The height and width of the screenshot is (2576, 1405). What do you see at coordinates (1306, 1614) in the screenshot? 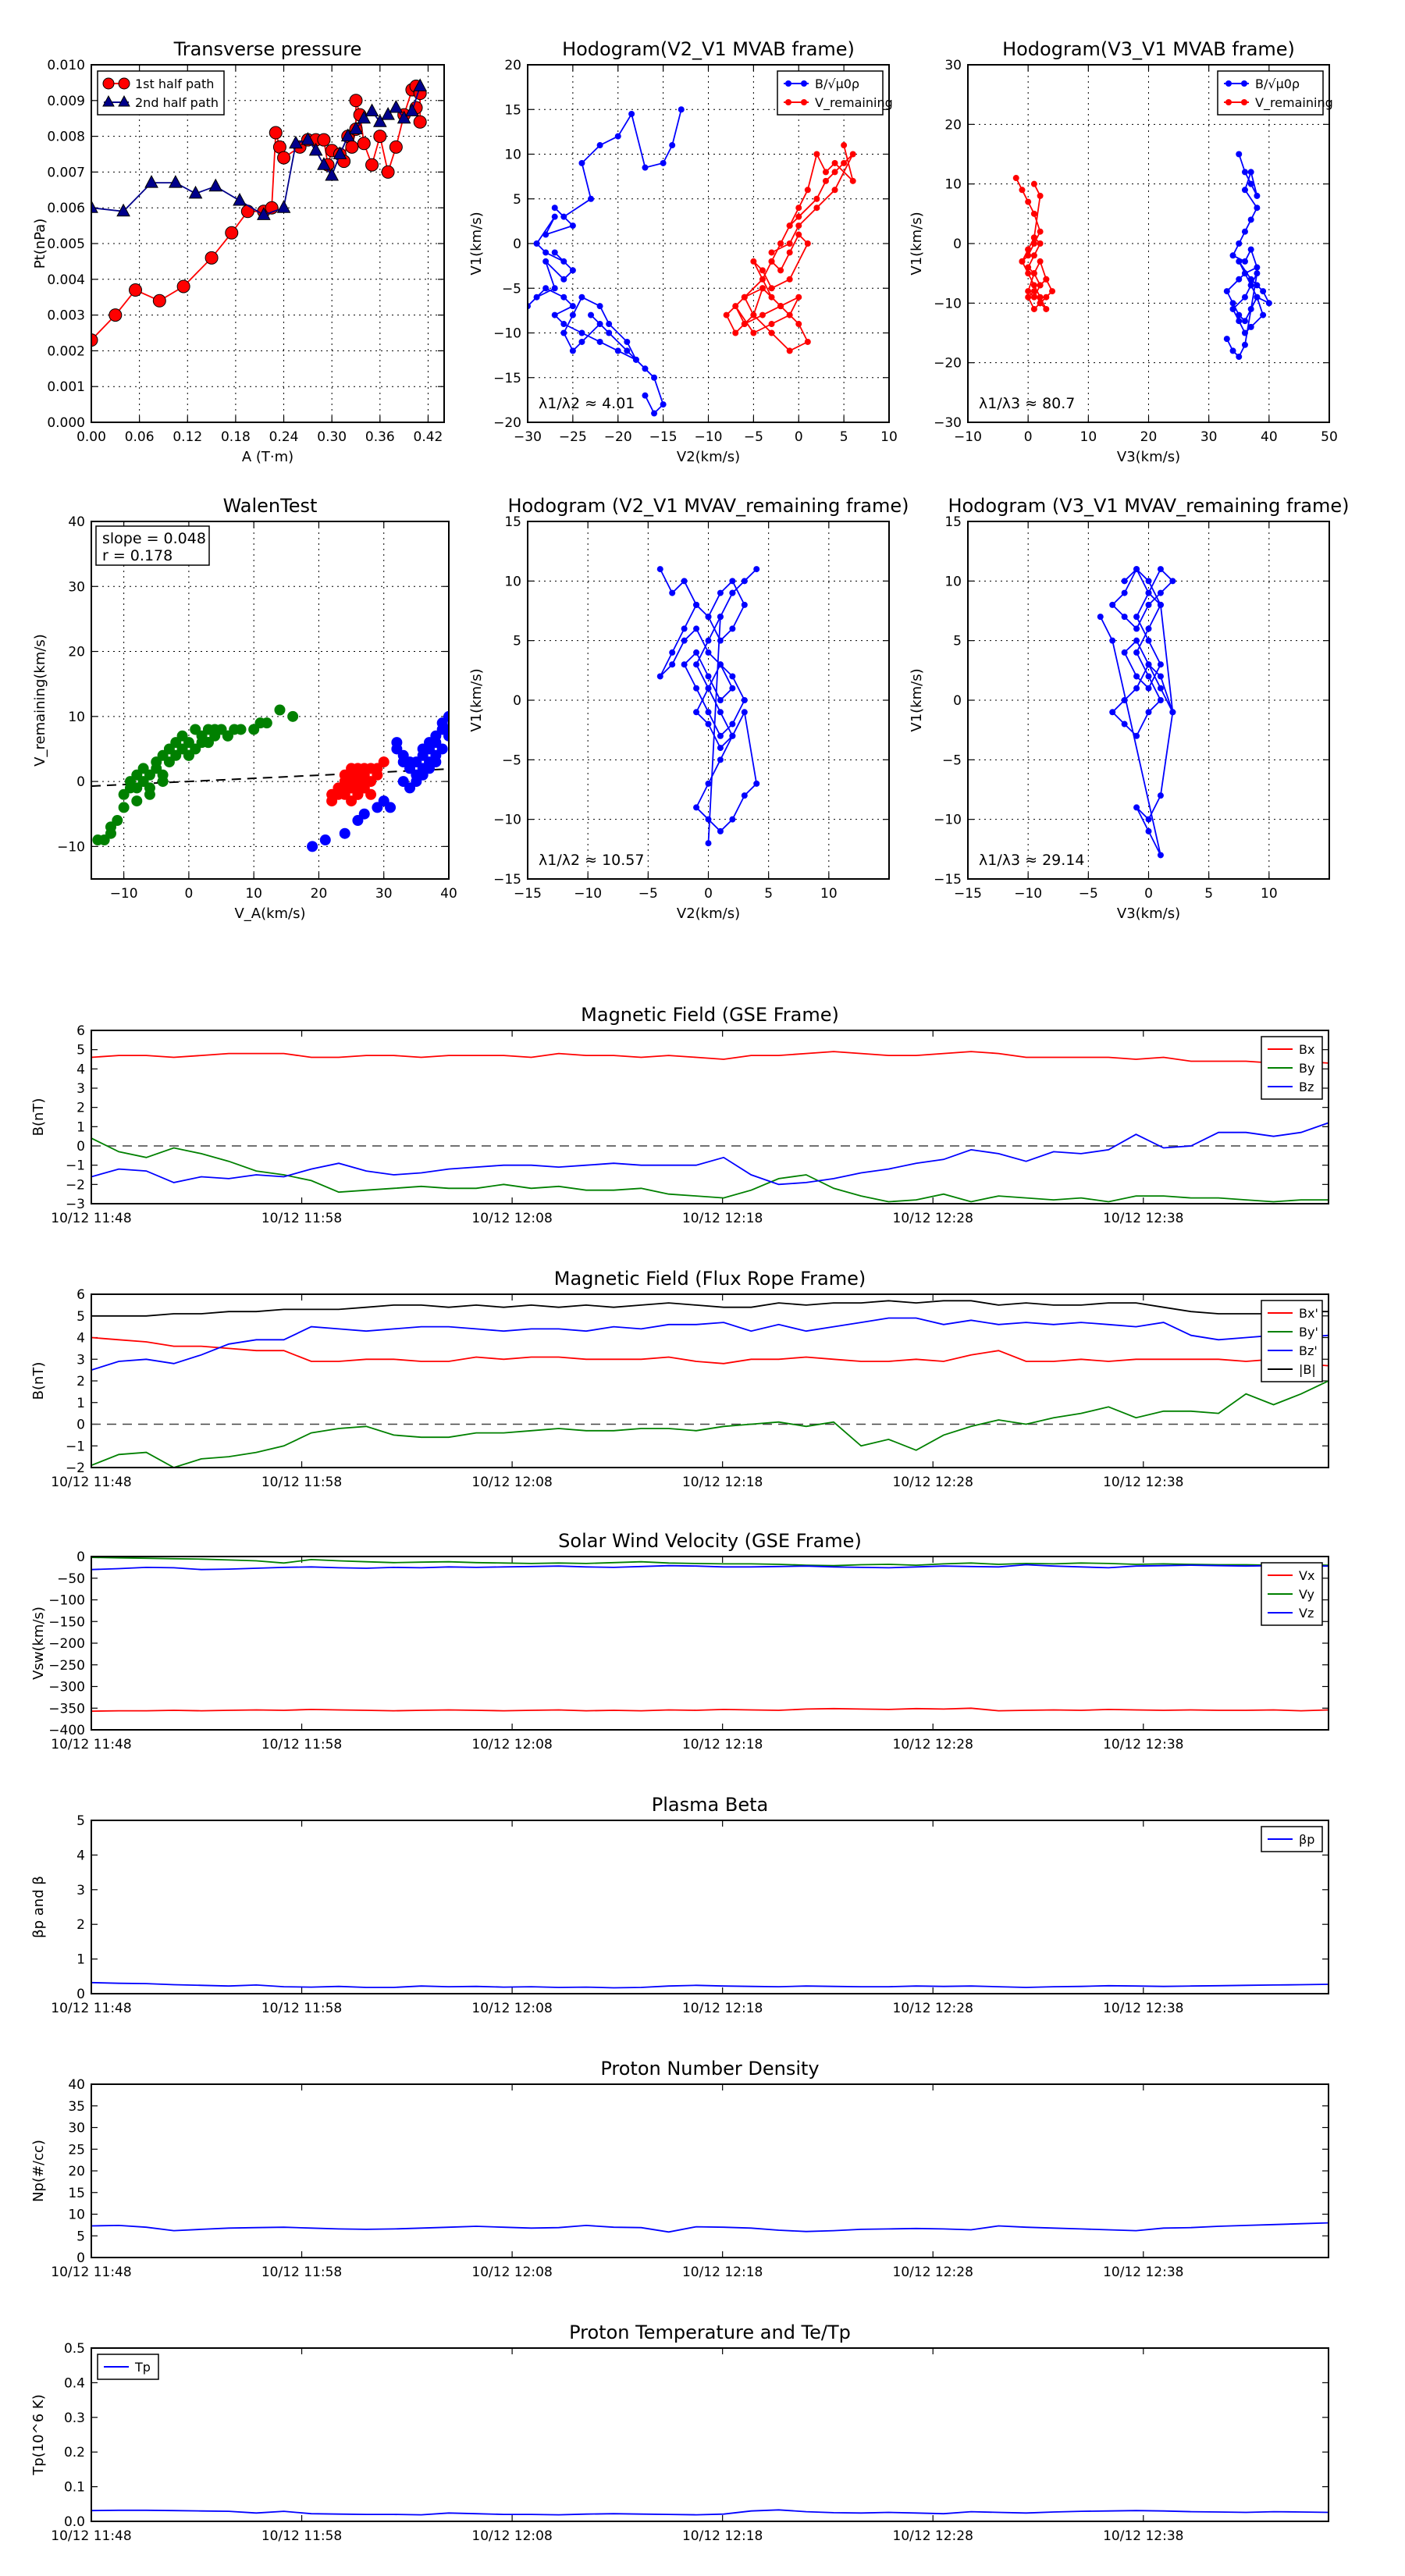
I see `legend-label: Vz` at bounding box center [1306, 1614].